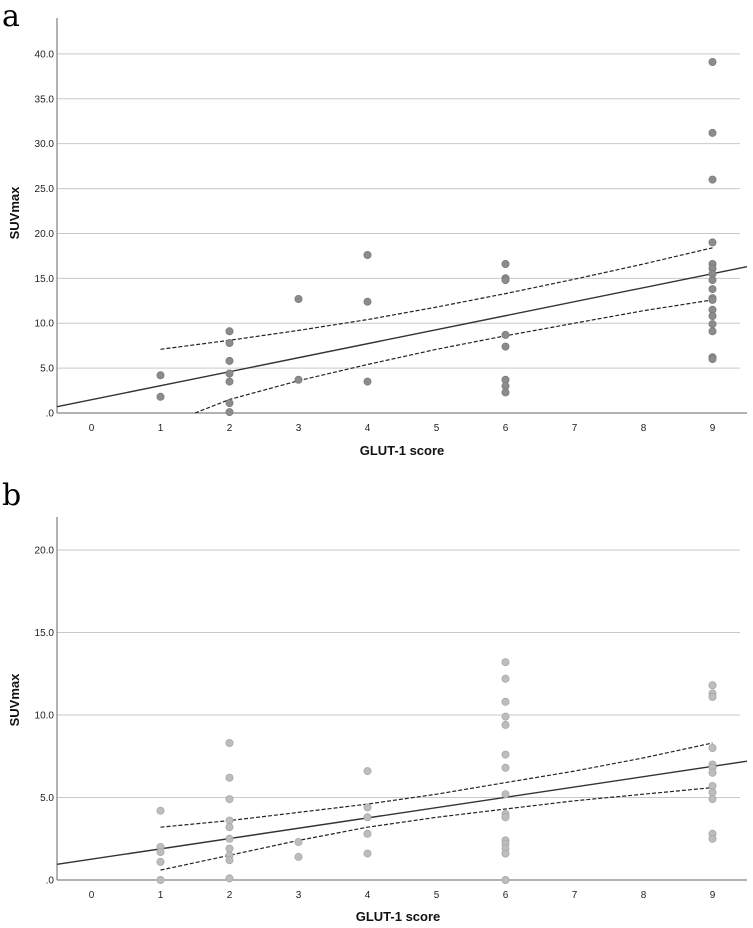 This screenshot has width=753, height=928. What do you see at coordinates (644, 428) in the screenshot?
I see `x-tick-label: 8` at bounding box center [644, 428].